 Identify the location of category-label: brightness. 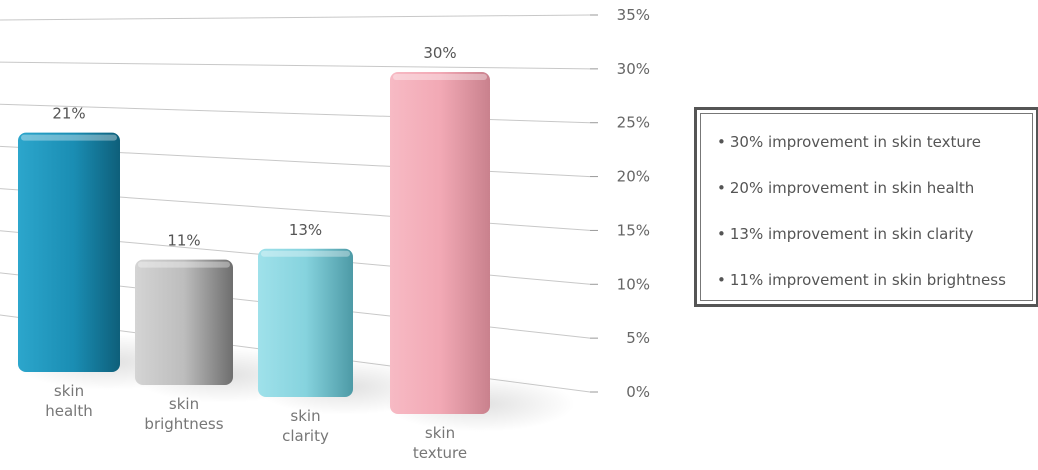
(183, 424).